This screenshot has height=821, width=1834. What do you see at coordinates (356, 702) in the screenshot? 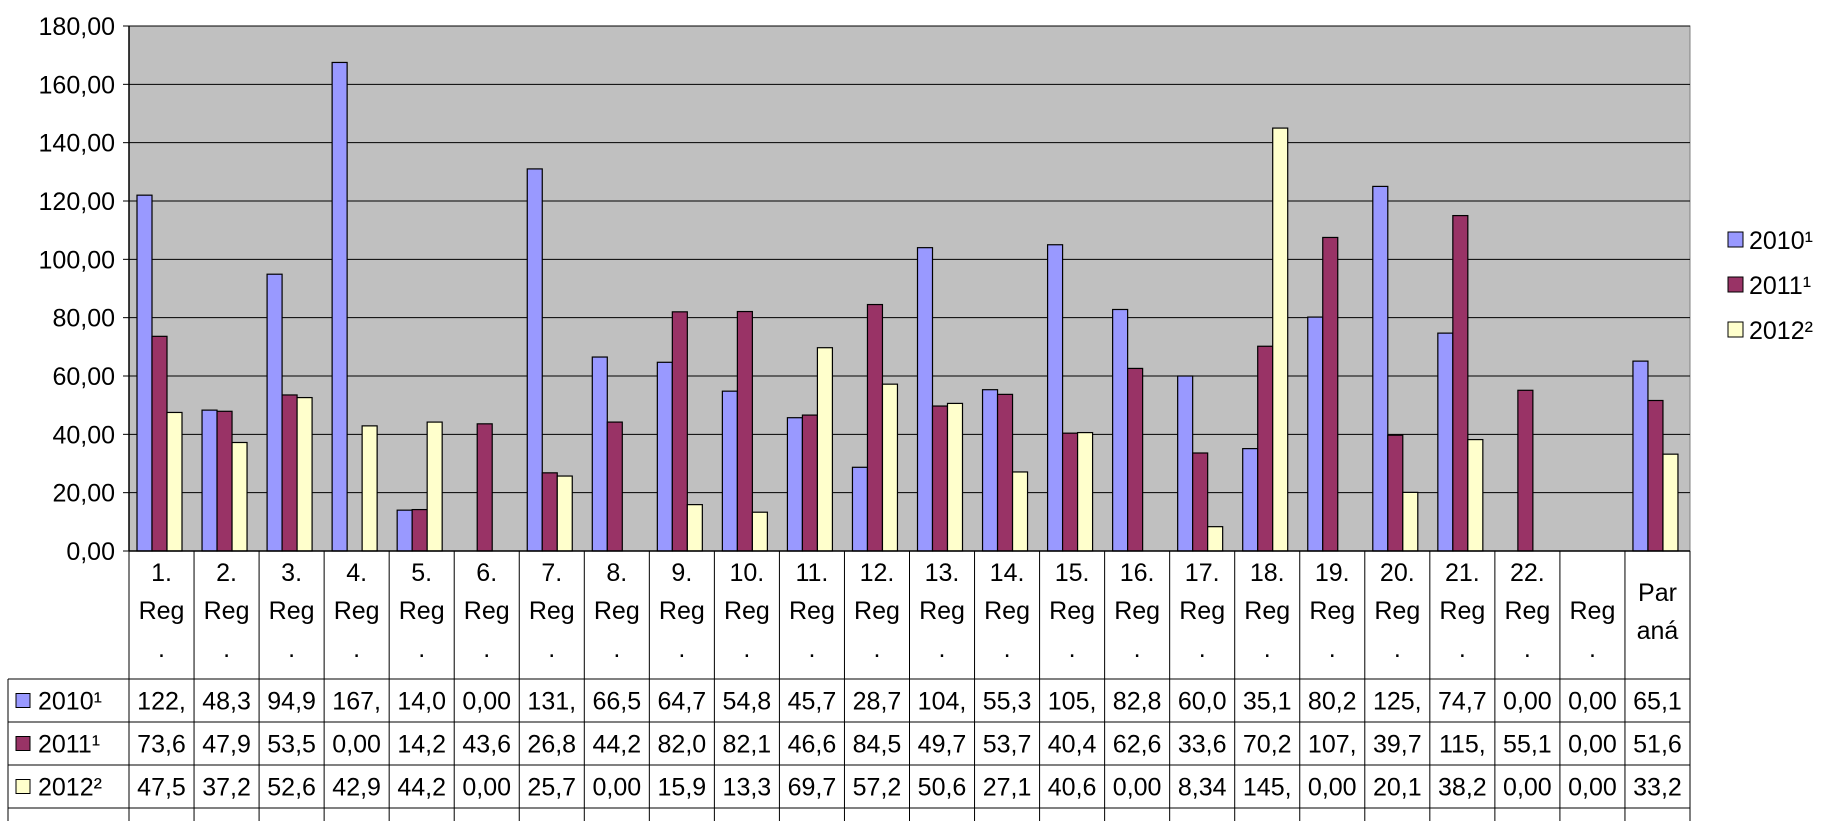
I see `table-cell-value: 167,` at bounding box center [356, 702].